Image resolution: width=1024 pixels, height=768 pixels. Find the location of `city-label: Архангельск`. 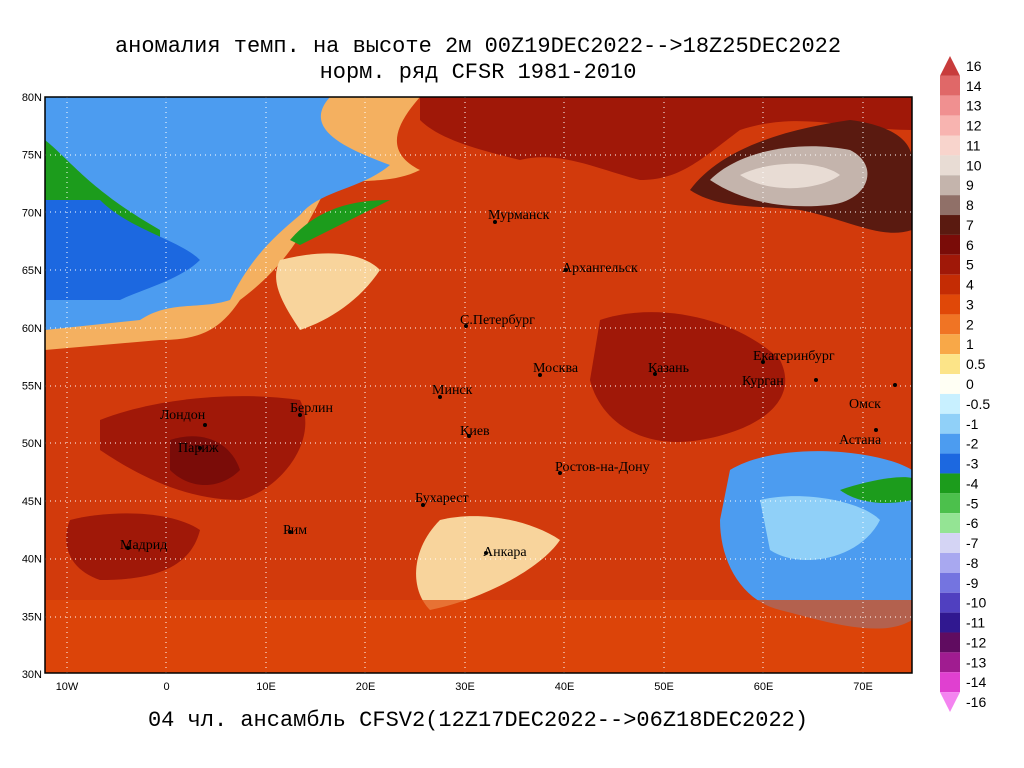

city-label: Архангельск is located at coordinates (600, 268).